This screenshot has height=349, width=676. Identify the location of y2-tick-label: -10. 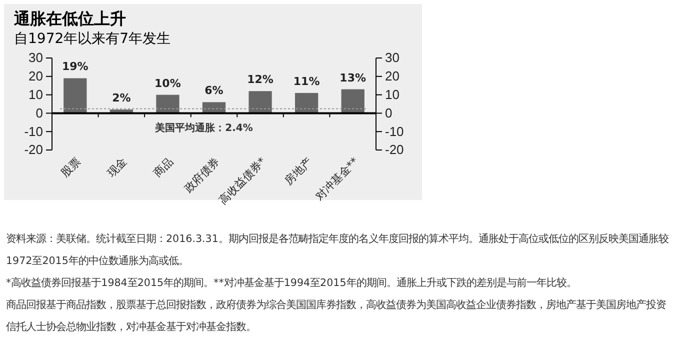
(394, 131).